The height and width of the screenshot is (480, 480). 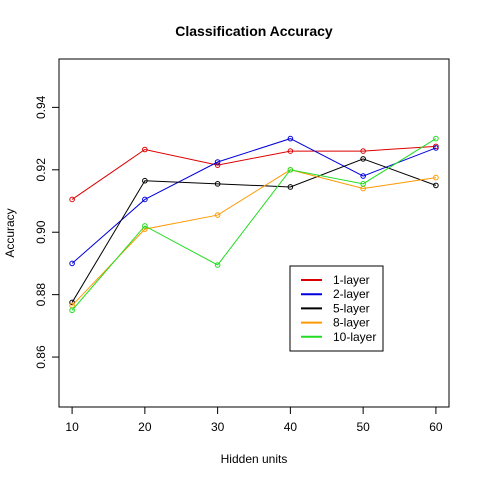 I want to click on y-axis: 0.86 0.88 0.90 0.92 0.94, so click(x=47, y=232).